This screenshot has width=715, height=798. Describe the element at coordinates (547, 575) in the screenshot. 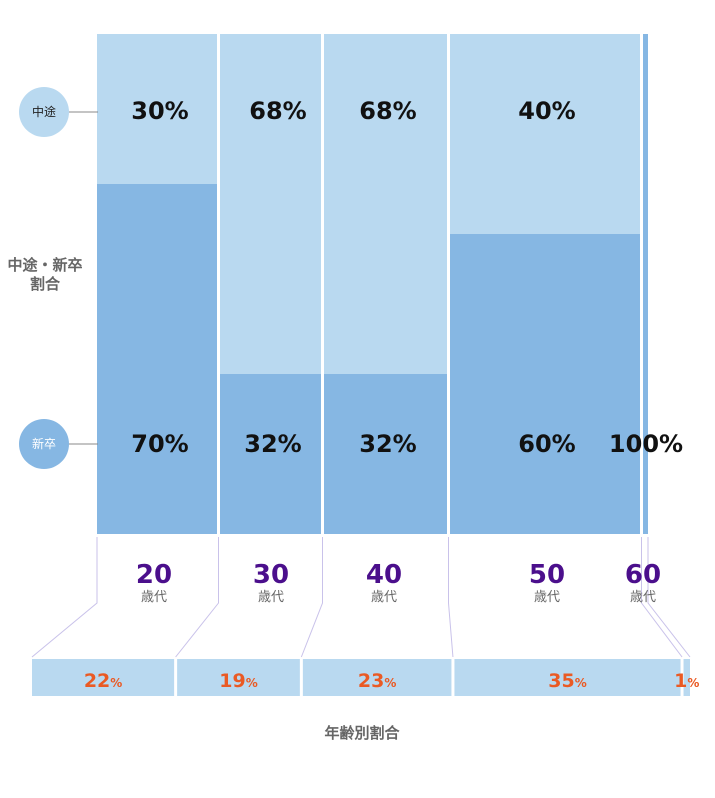

I see `age-label-50: 50` at that location.